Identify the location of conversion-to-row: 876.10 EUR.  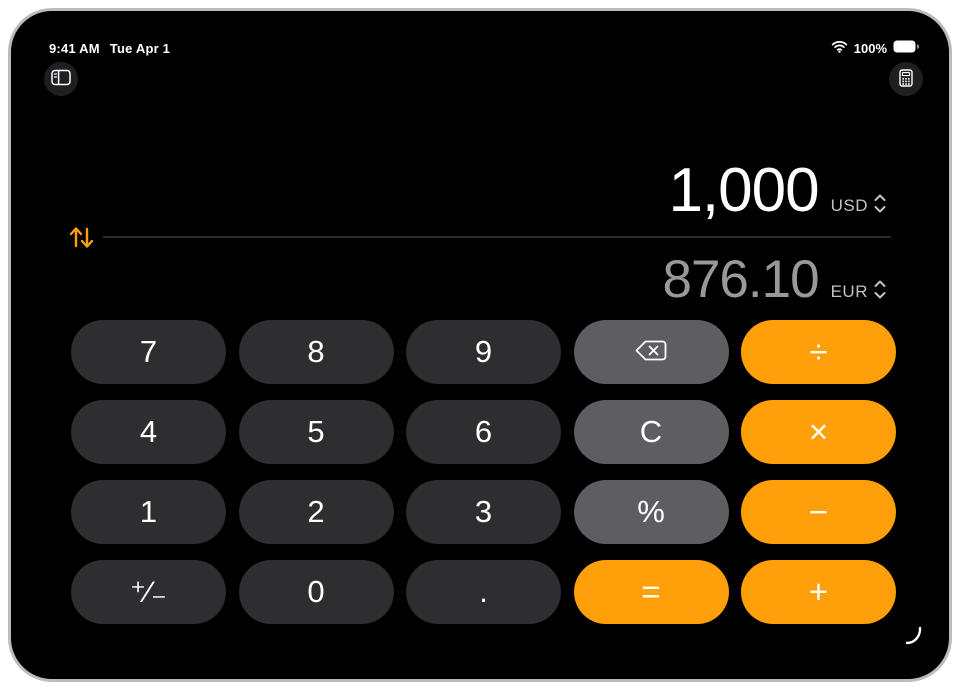
(774, 280).